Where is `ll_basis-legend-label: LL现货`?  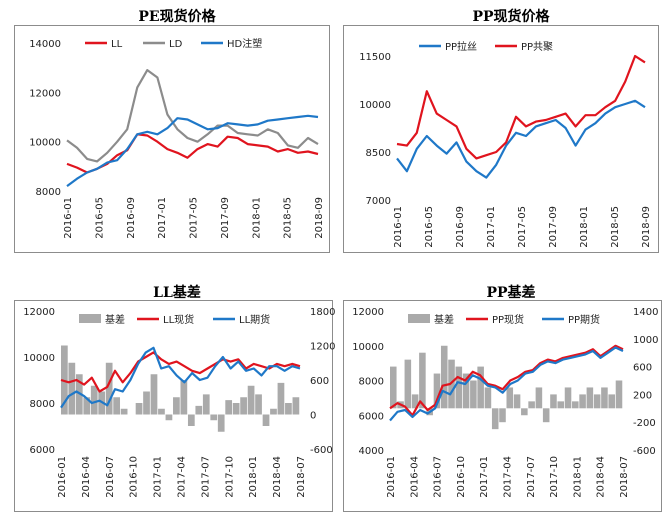
ll_basis-legend-label: LL现货 is located at coordinates (178, 319).